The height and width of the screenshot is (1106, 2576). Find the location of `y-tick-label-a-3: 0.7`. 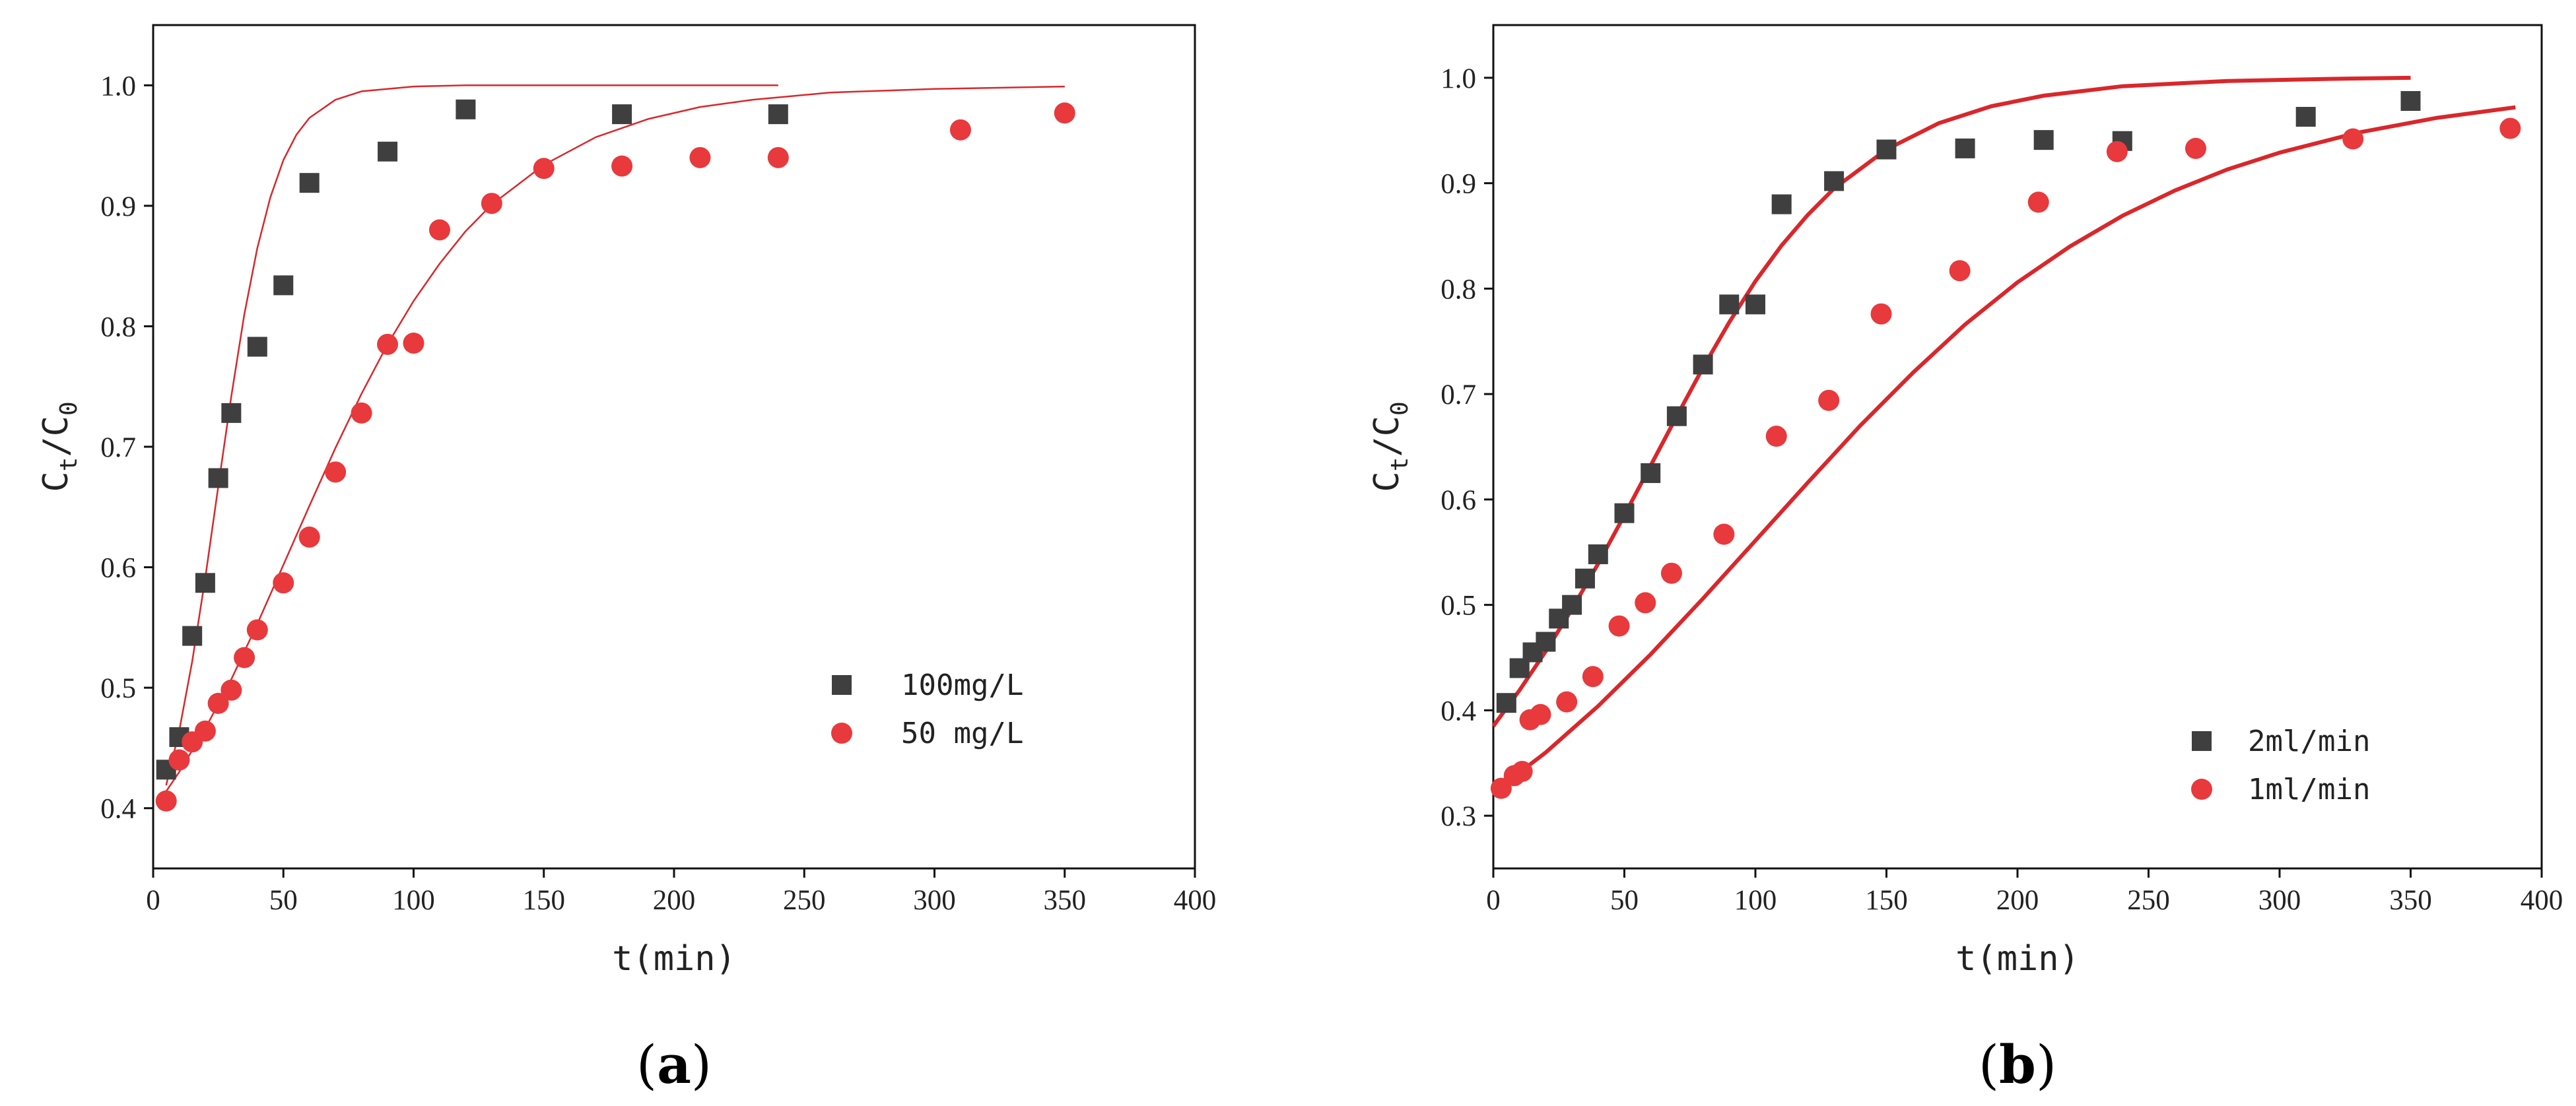

y-tick-label-a-3: 0.7 is located at coordinates (118, 447).